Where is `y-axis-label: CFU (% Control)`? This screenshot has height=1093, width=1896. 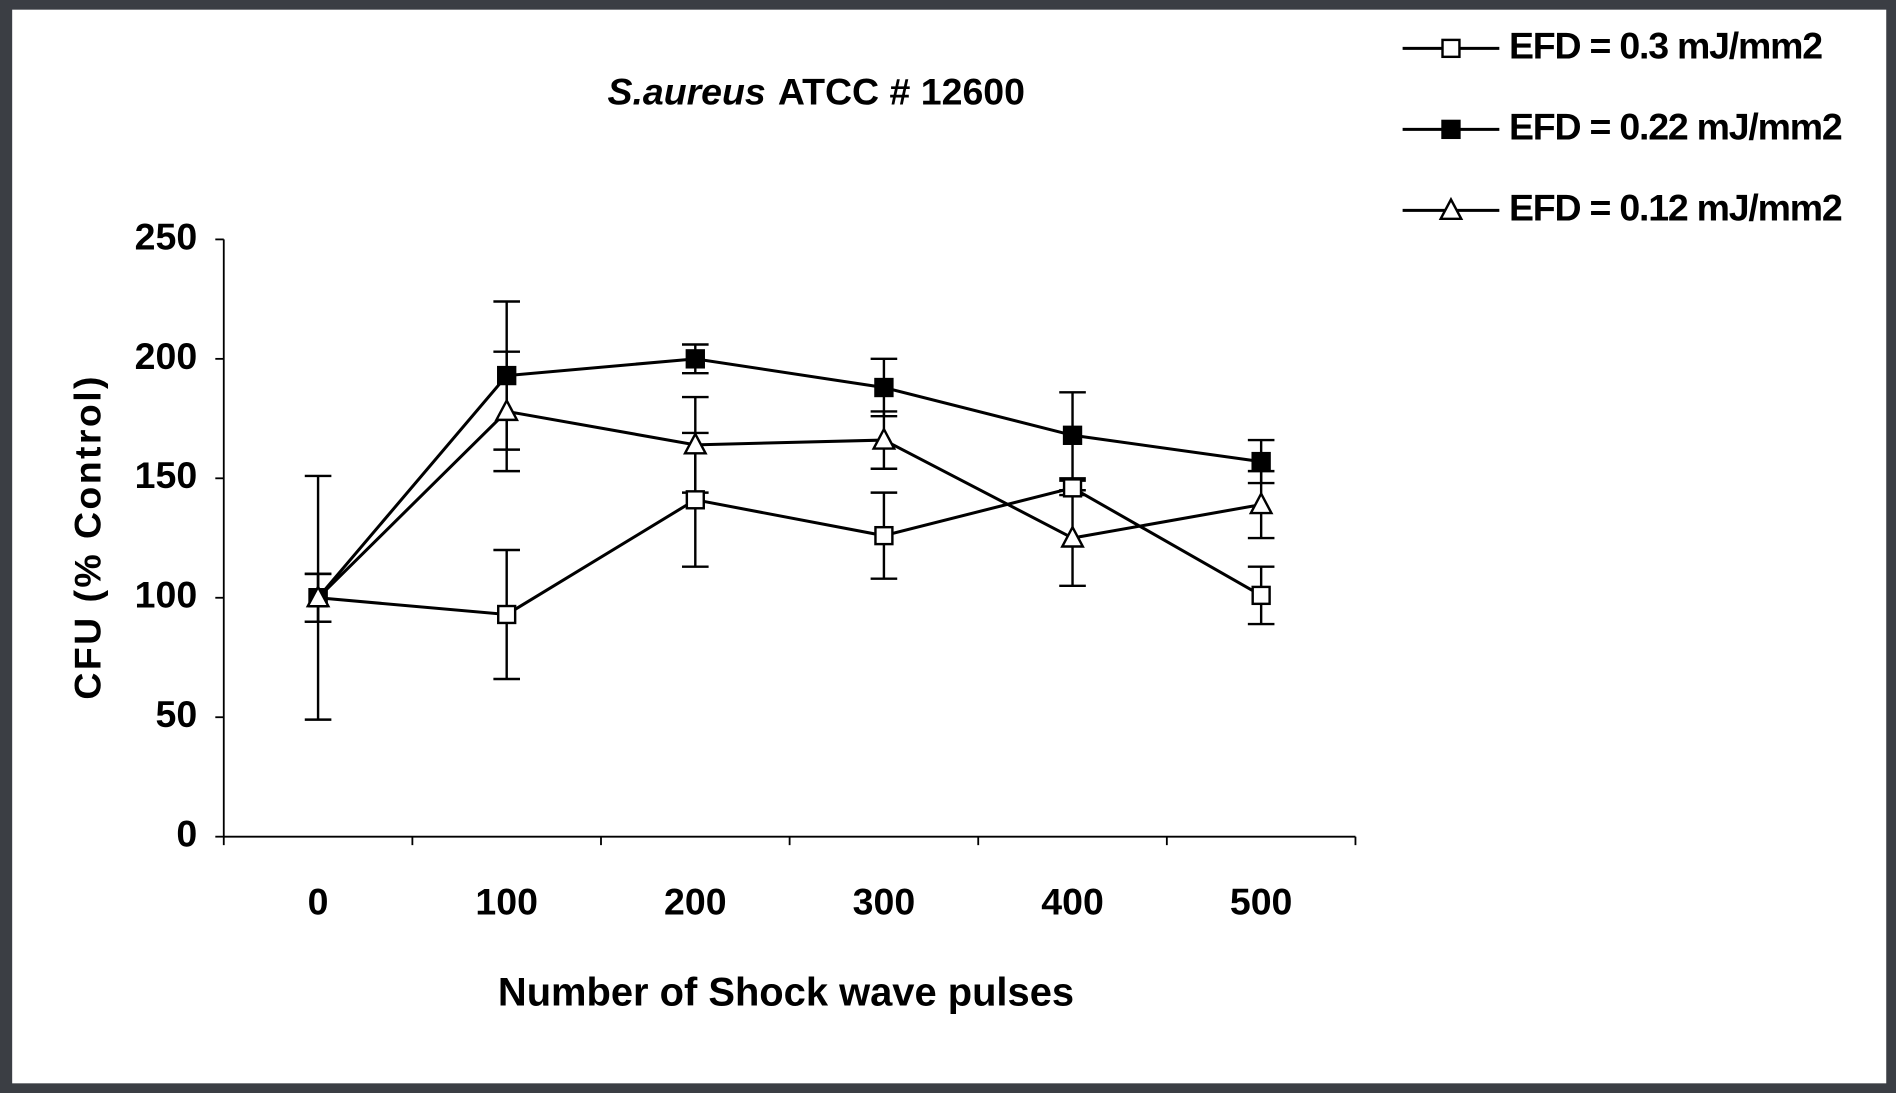 y-axis-label: CFU (% Control) is located at coordinates (88, 537).